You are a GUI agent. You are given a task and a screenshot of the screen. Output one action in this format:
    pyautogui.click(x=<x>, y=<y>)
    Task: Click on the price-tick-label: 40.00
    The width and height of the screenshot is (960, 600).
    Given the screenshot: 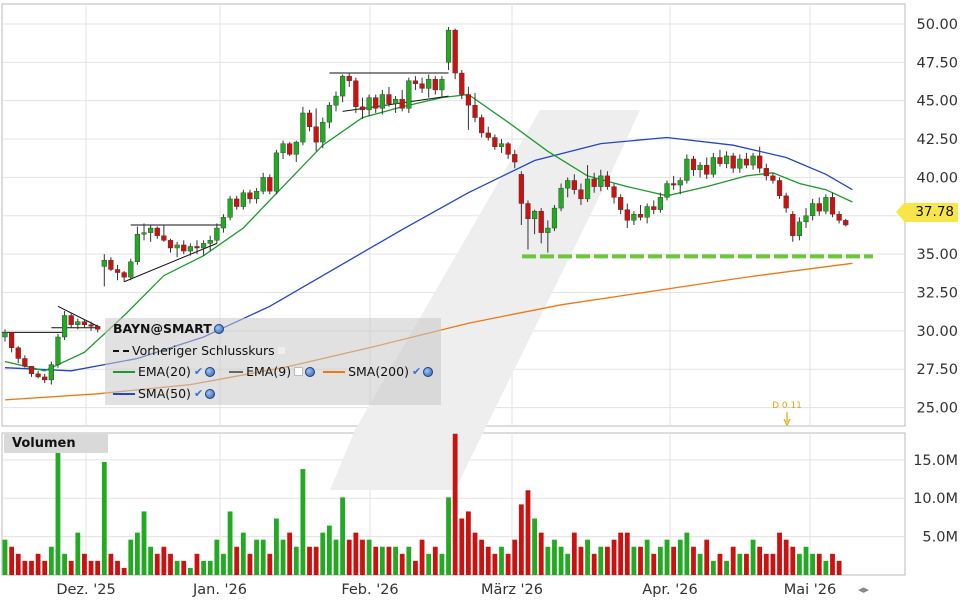 What is the action you would take?
    pyautogui.click(x=937, y=178)
    